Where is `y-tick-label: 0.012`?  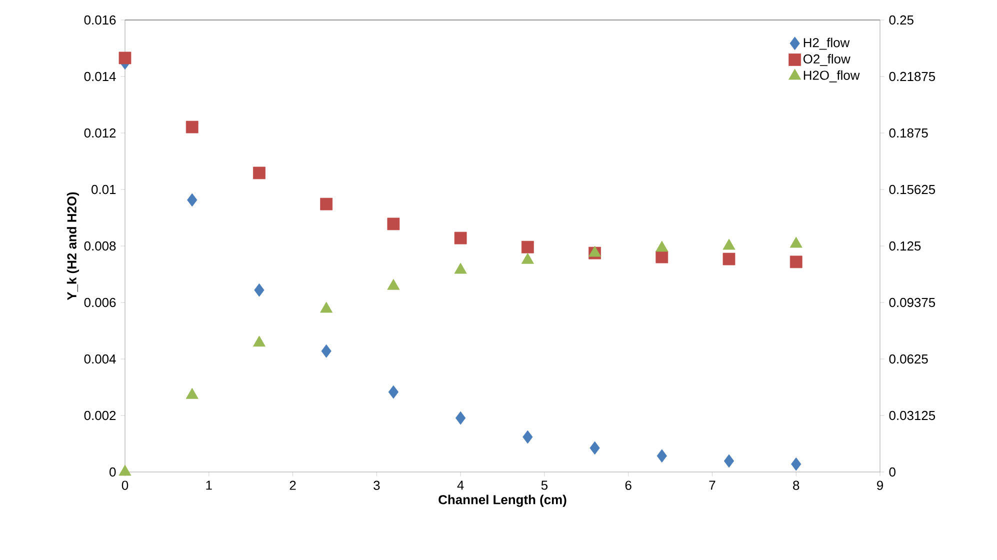
y-tick-label: 0.012 is located at coordinates (100, 133).